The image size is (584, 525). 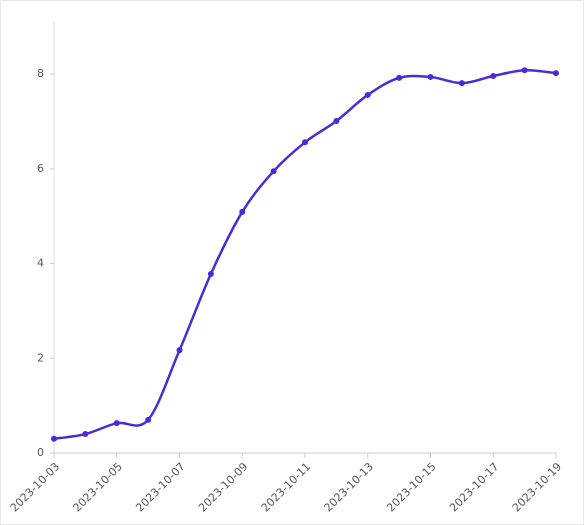 What do you see at coordinates (40, 357) in the screenshot?
I see `y-tick-label: 2` at bounding box center [40, 357].